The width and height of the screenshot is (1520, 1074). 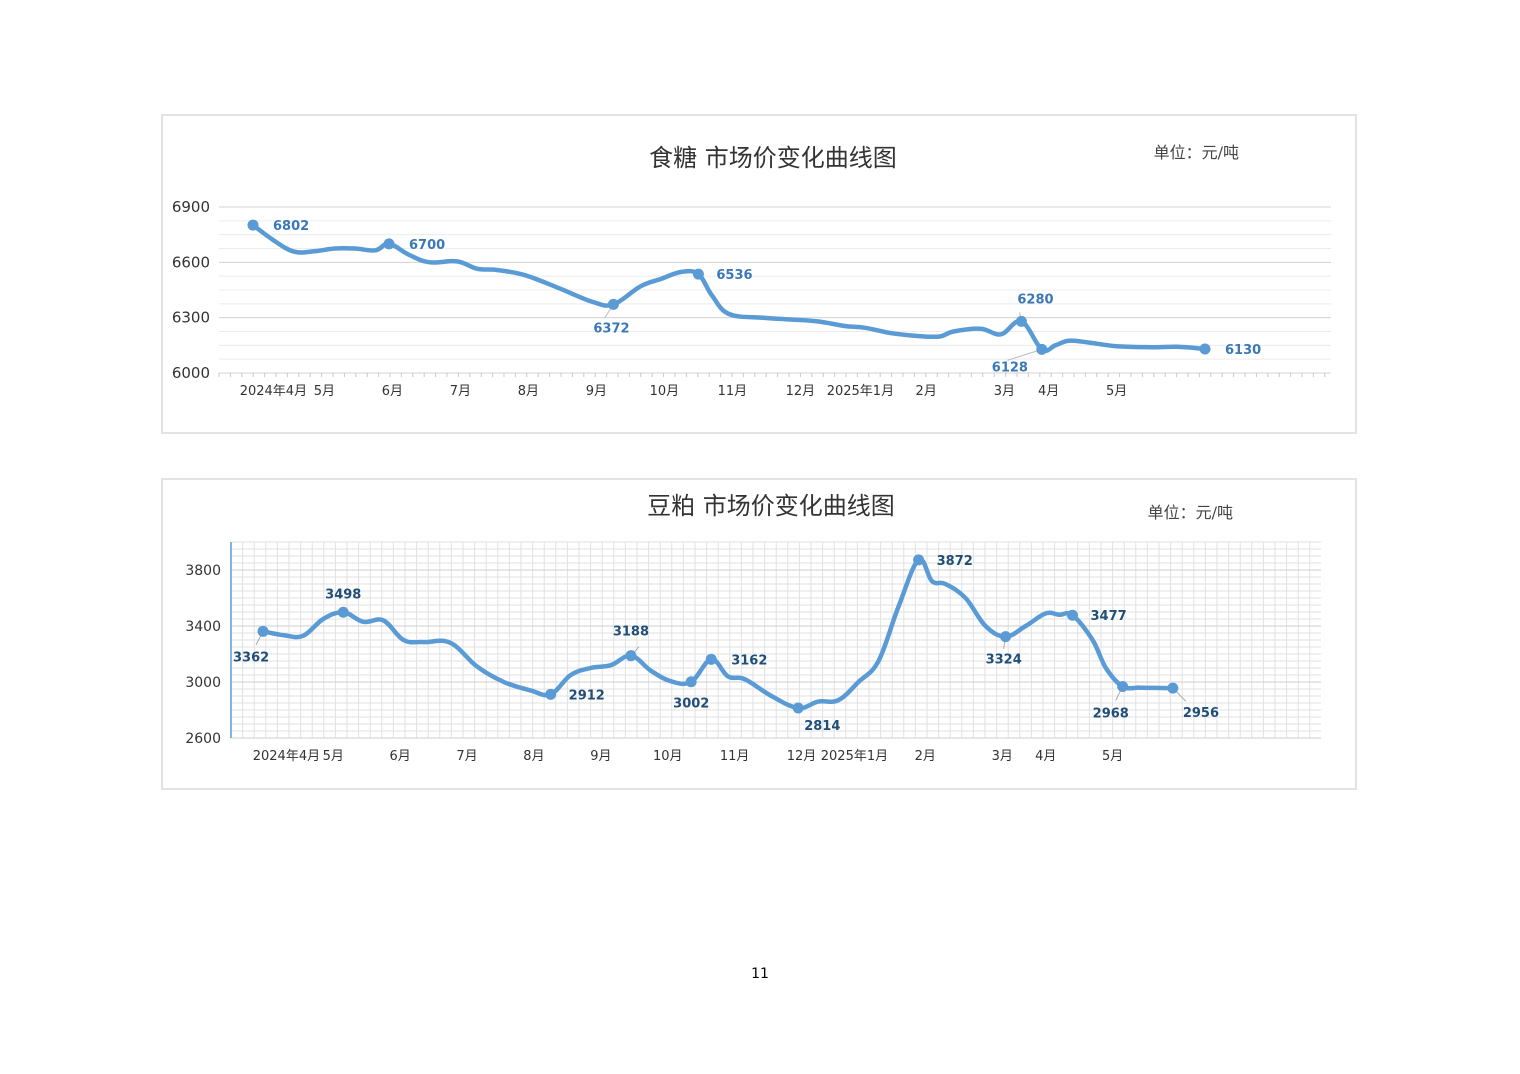 What do you see at coordinates (955, 561) in the screenshot?
I see `data-label: 3872` at bounding box center [955, 561].